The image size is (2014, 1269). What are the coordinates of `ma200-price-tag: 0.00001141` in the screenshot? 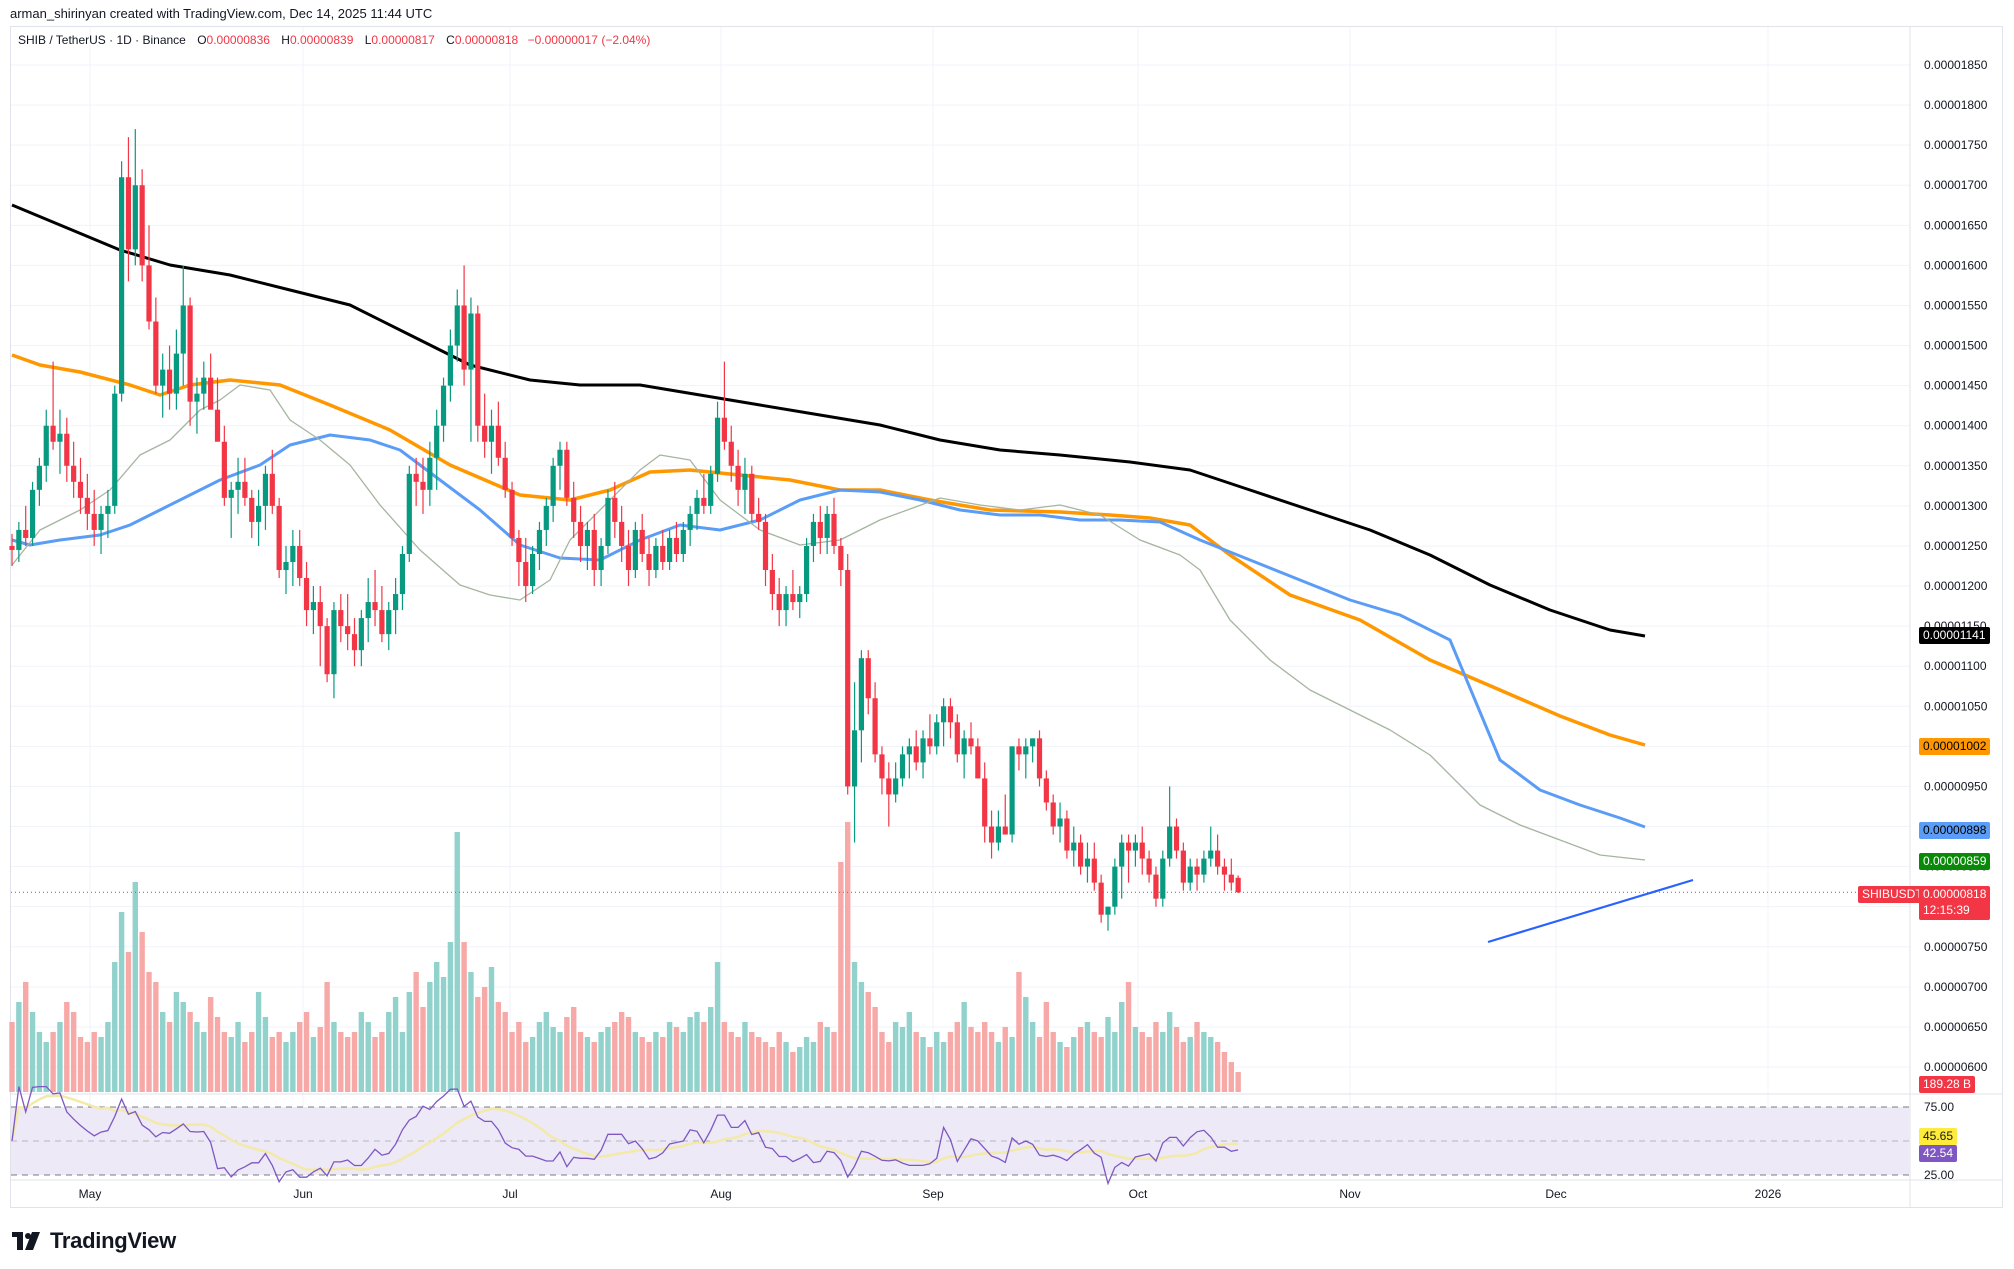 It's located at (1954, 635).